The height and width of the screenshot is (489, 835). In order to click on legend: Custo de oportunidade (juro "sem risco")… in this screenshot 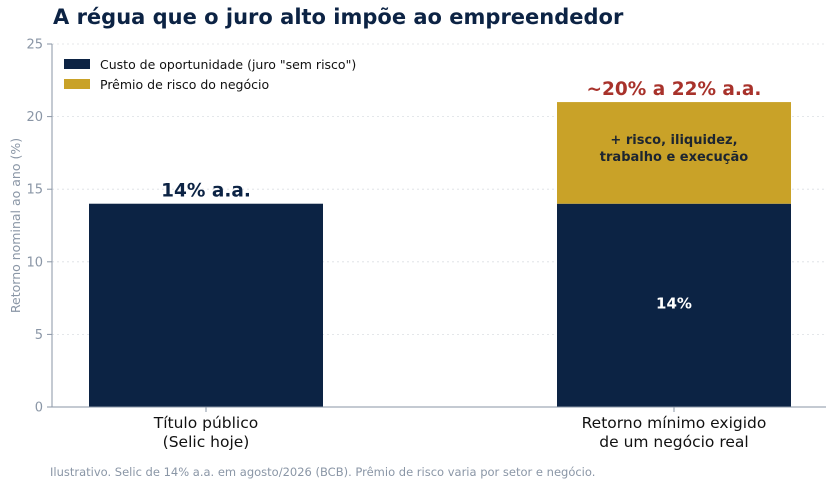, I will do `click(210, 74)`.